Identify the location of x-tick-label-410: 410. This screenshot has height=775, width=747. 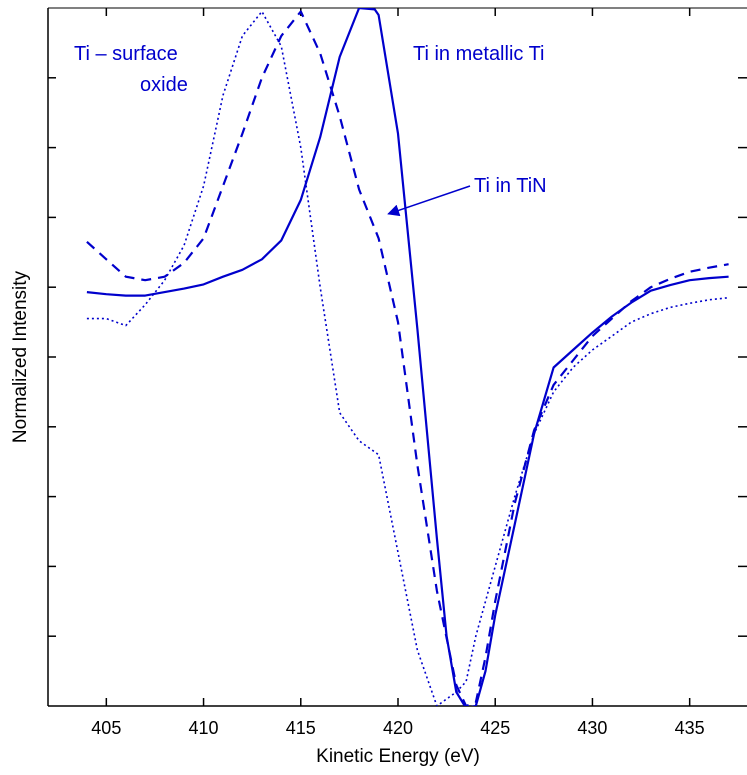
(204, 728).